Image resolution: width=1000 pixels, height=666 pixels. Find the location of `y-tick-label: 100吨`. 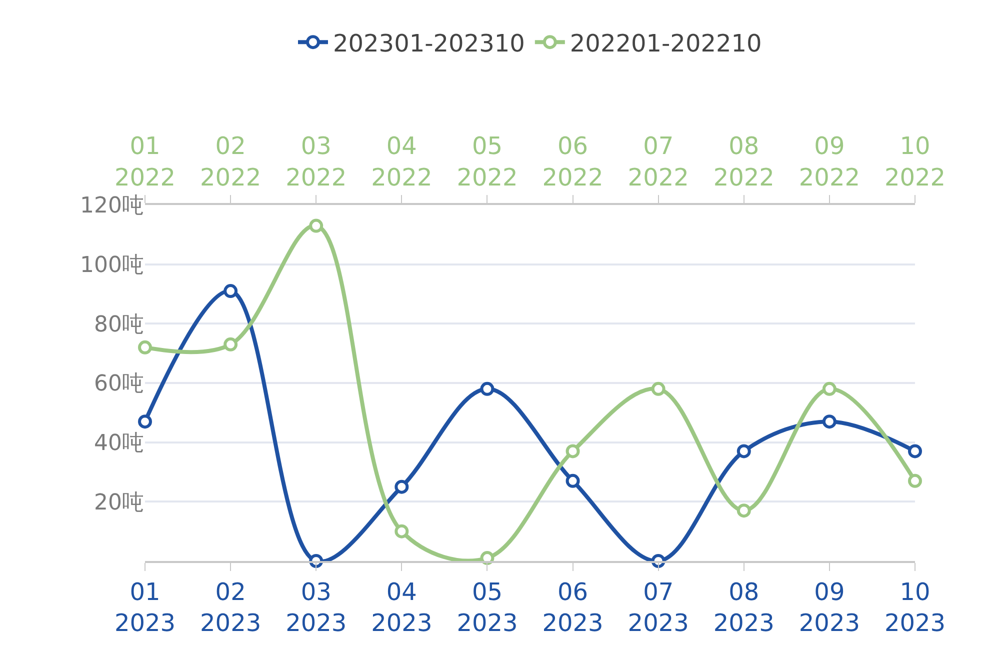

y-tick-label: 100吨 is located at coordinates (112, 265).